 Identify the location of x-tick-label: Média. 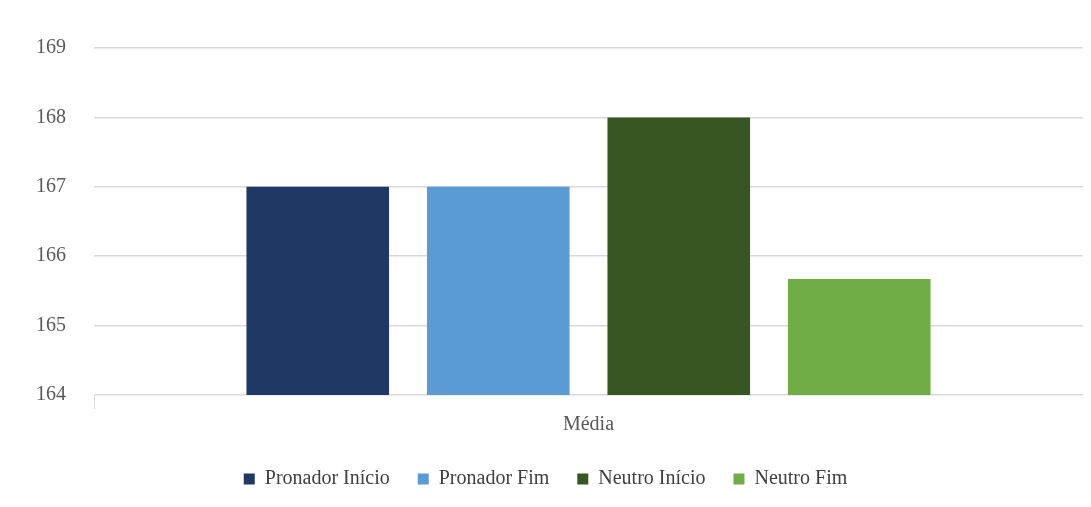
(588, 423).